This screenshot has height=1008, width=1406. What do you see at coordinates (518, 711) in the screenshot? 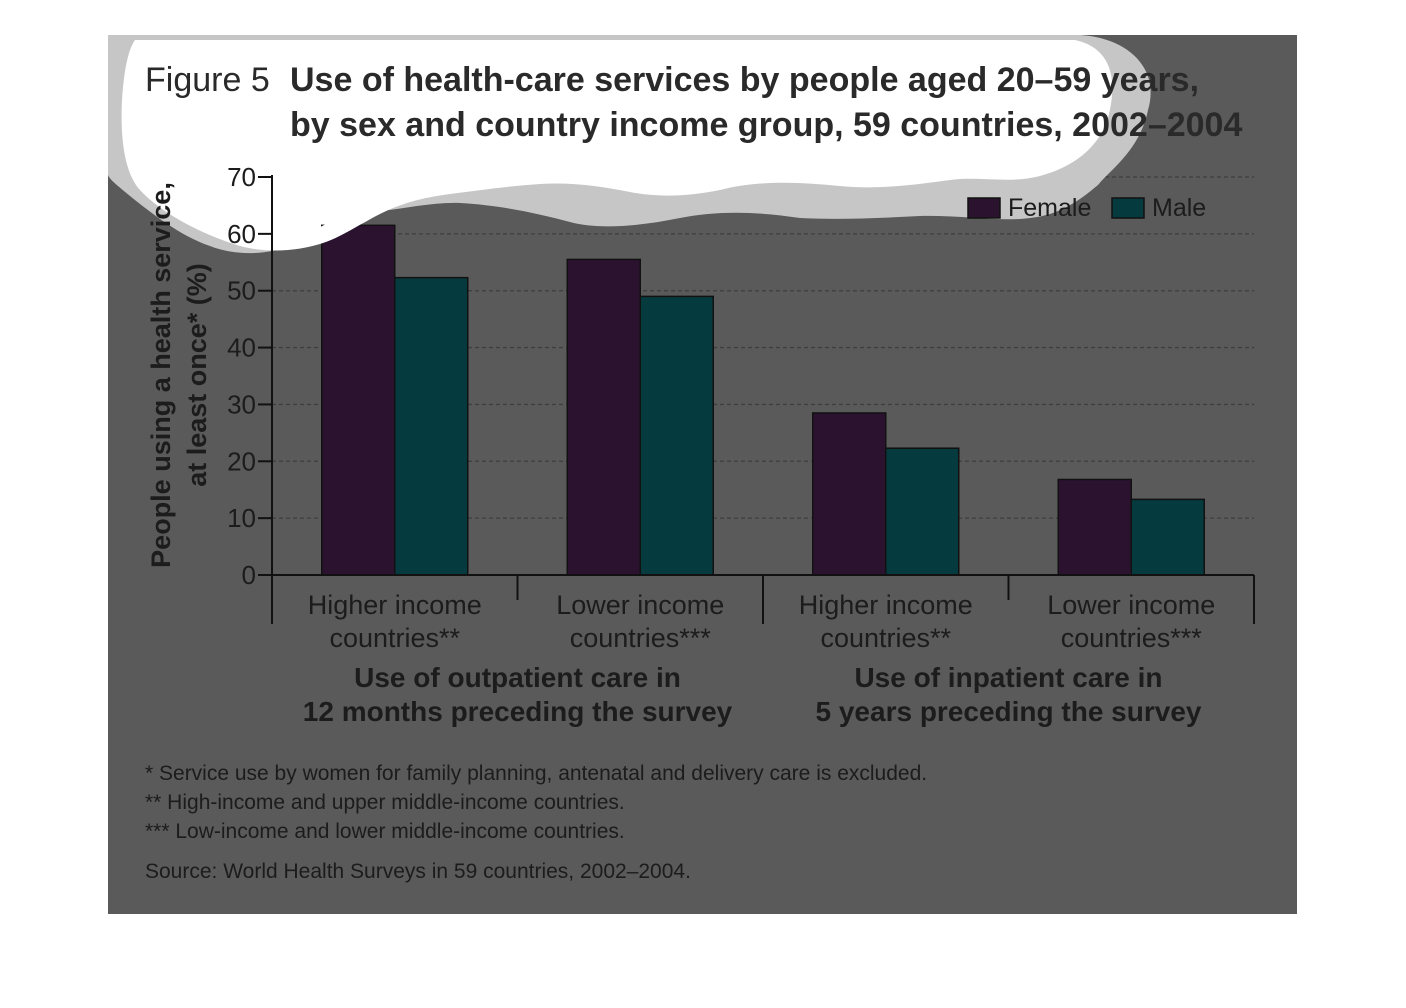
I see `group-label: 12 months preceding the survey` at bounding box center [518, 711].